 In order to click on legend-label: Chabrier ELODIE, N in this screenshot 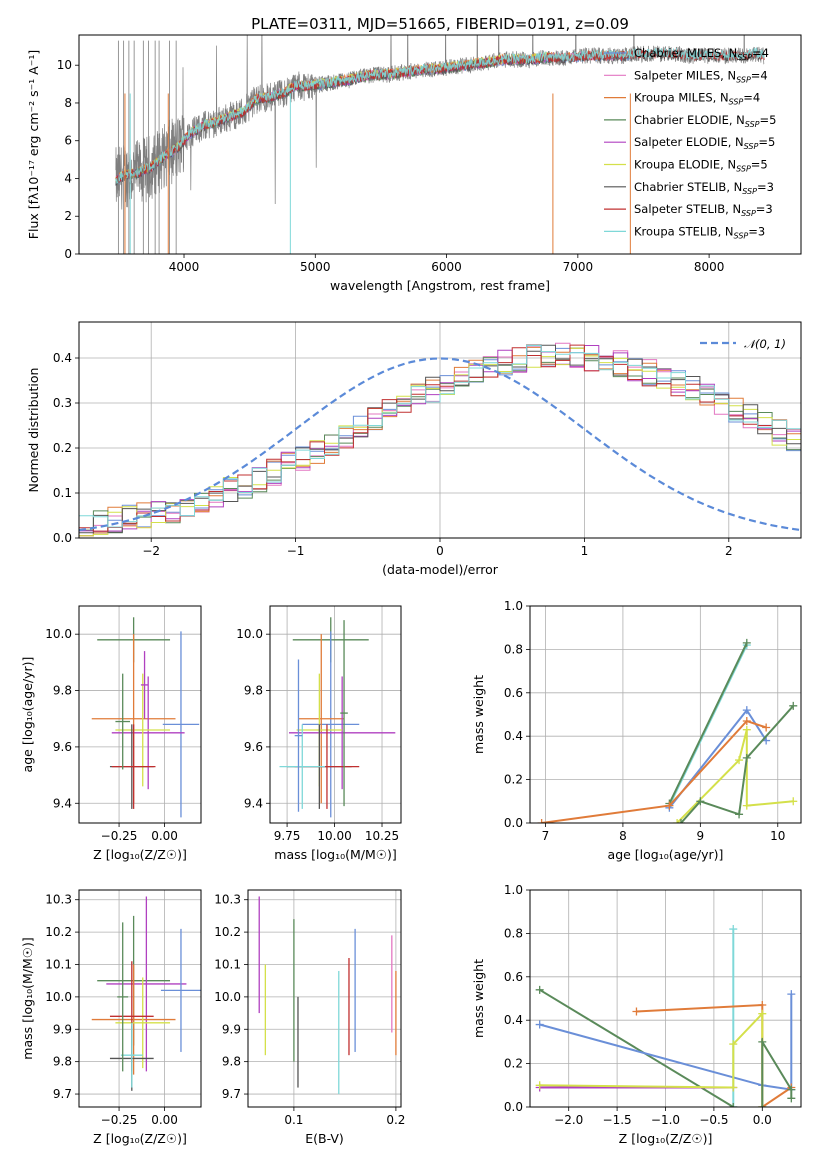, I will do `click(689, 120)`.